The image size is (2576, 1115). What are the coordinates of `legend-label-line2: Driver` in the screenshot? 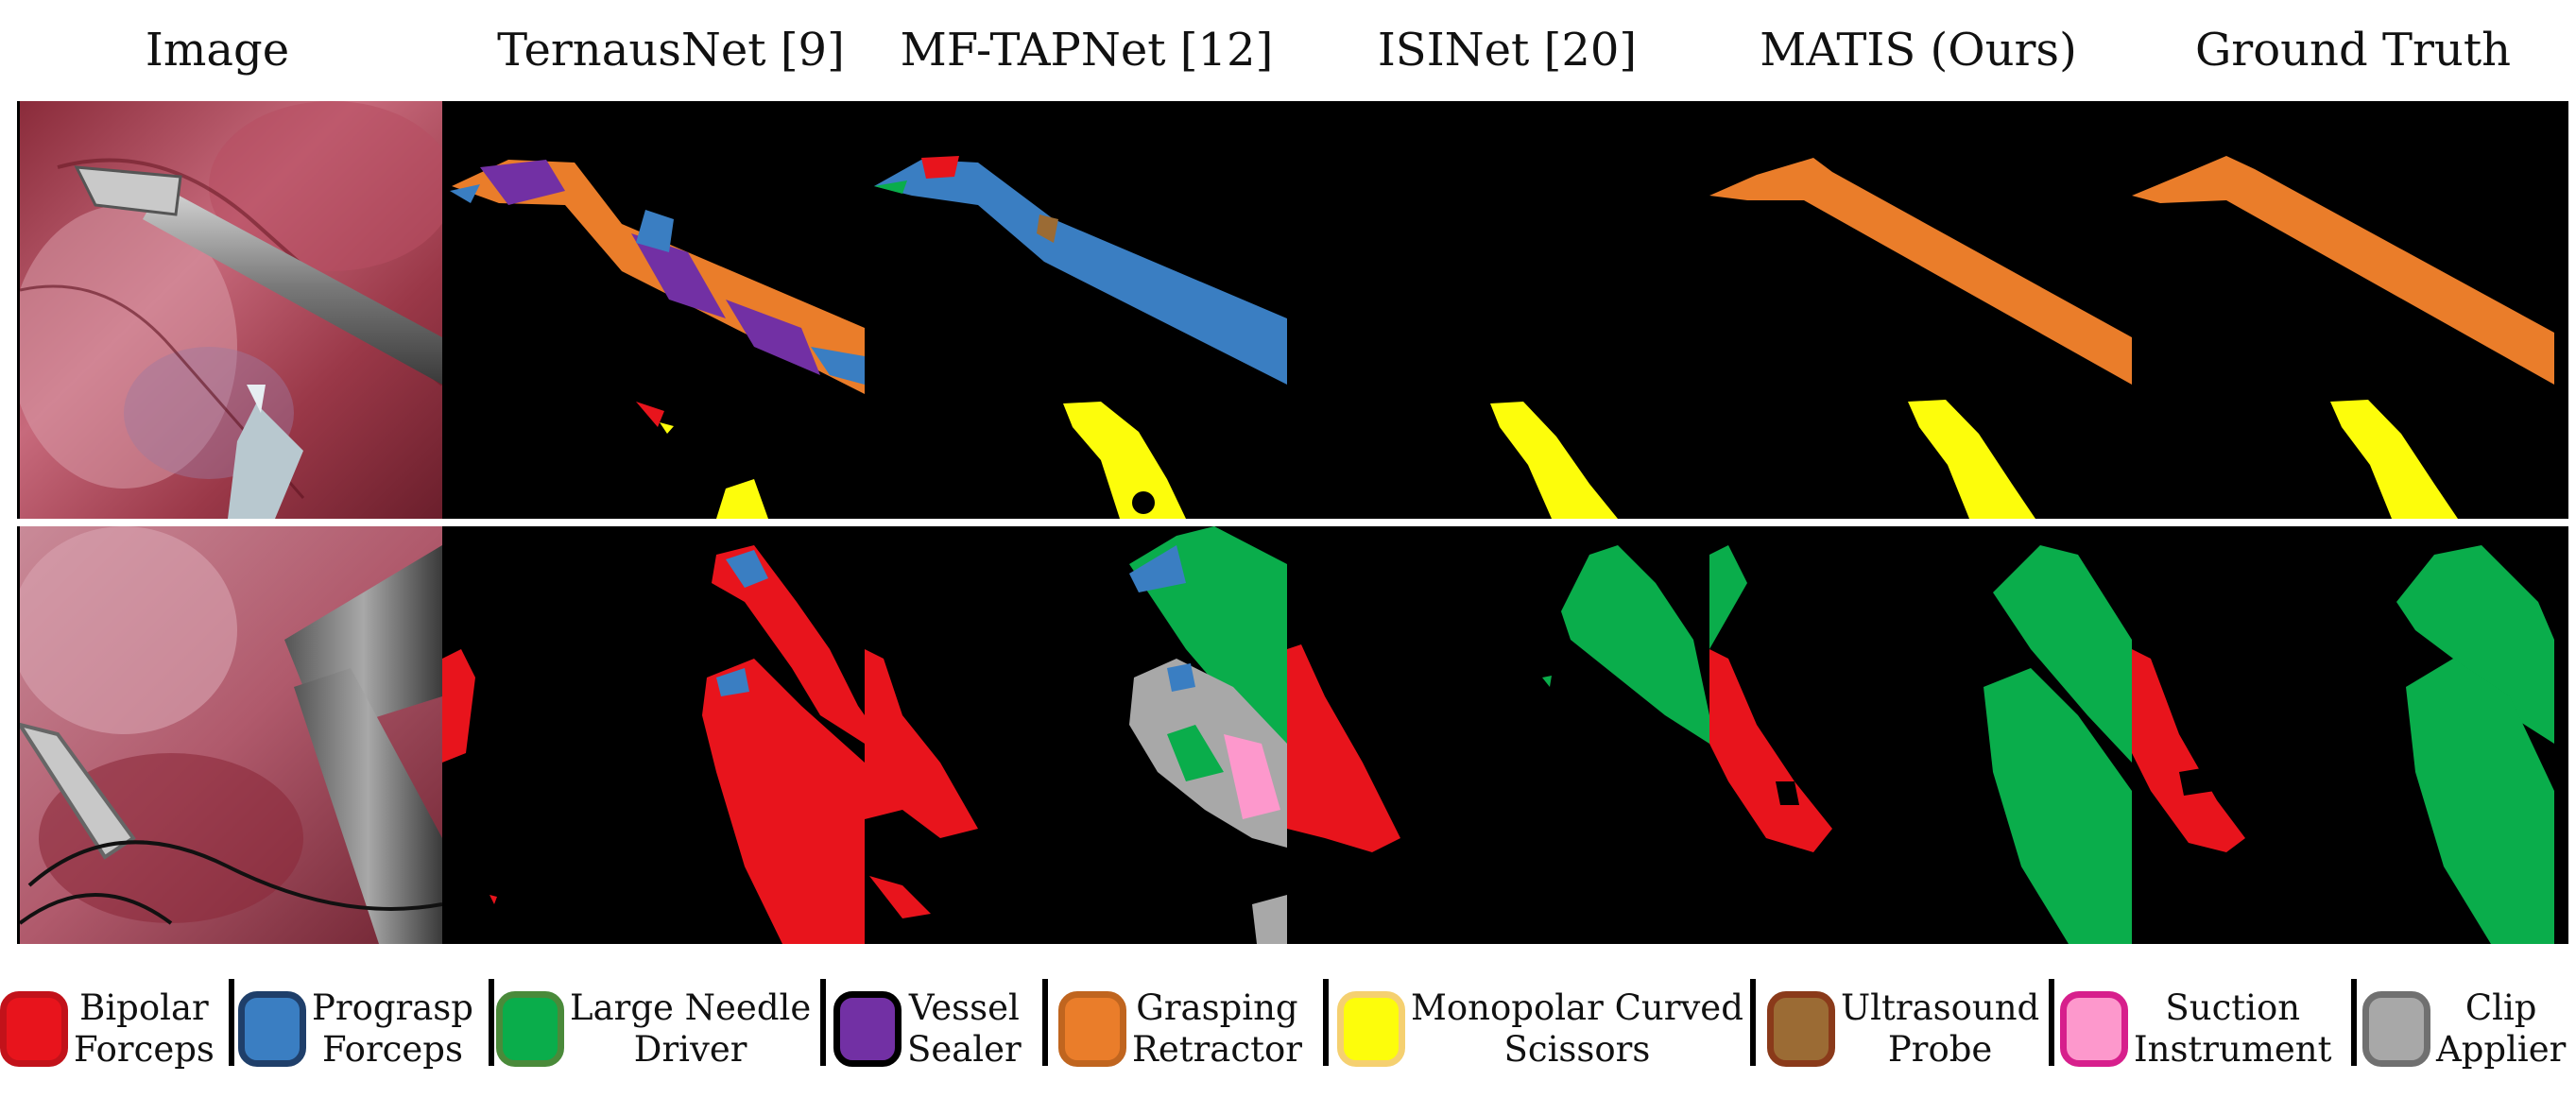 It's located at (690, 1049).